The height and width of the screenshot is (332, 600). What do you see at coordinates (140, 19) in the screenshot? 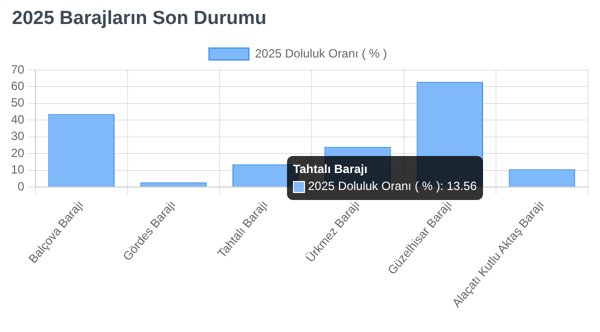
I see `chart-title: 2025 Barajların Son Durumu` at bounding box center [140, 19].